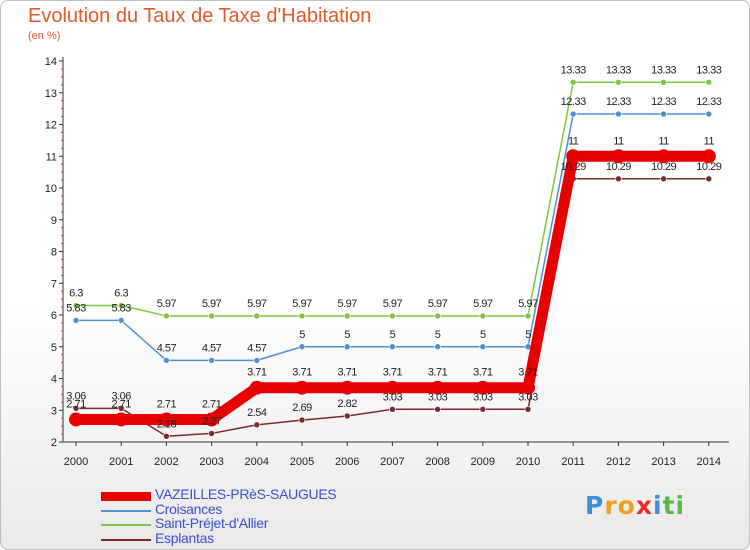 Image resolution: width=750 pixels, height=550 pixels. I want to click on y-tick-label: 4, so click(54, 380).